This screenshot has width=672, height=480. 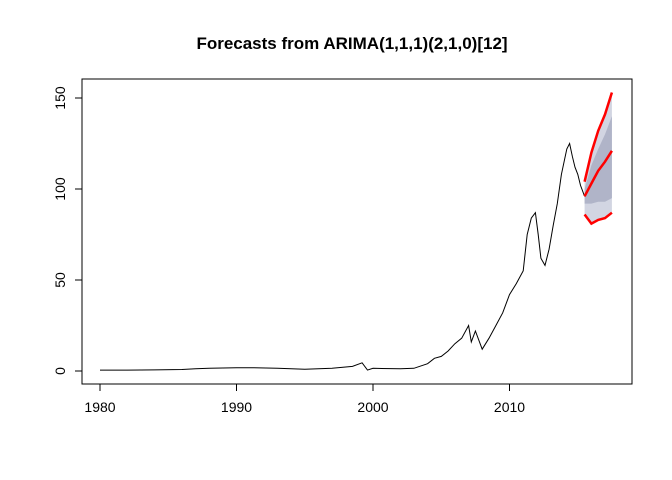 I want to click on chart-title: Forecasts from ARIMA(1,1,1)(2,1,0)[12], so click(x=351, y=43).